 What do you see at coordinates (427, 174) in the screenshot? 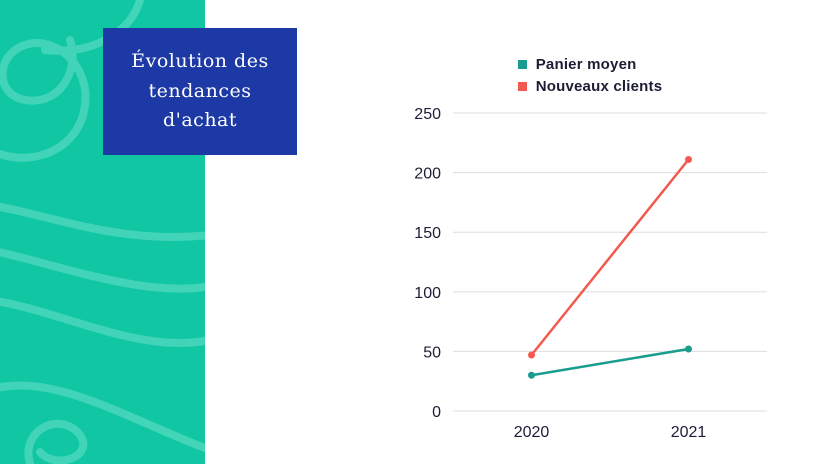
I see `y-axis-tick-label: 200` at bounding box center [427, 174].